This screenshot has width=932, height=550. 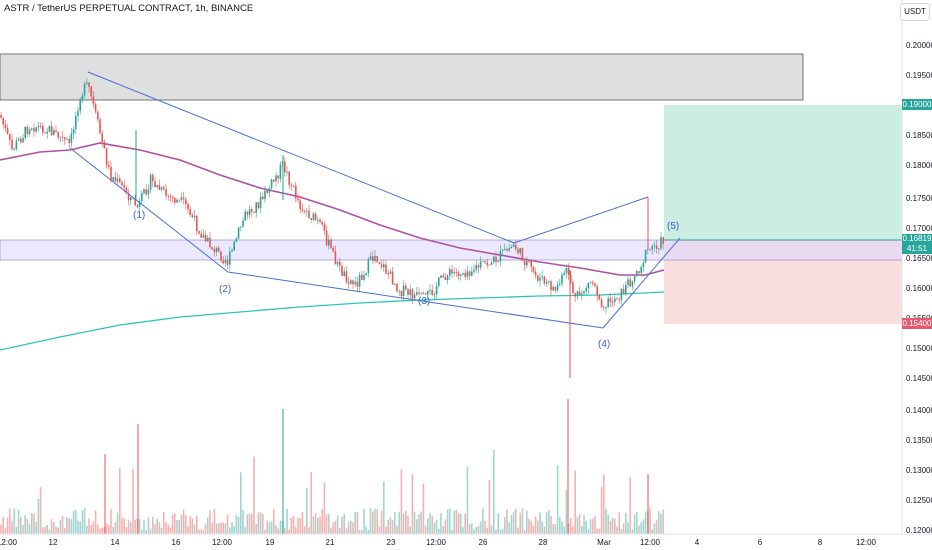 What do you see at coordinates (301, 157) in the screenshot?
I see `trendline-upper` at bounding box center [301, 157].